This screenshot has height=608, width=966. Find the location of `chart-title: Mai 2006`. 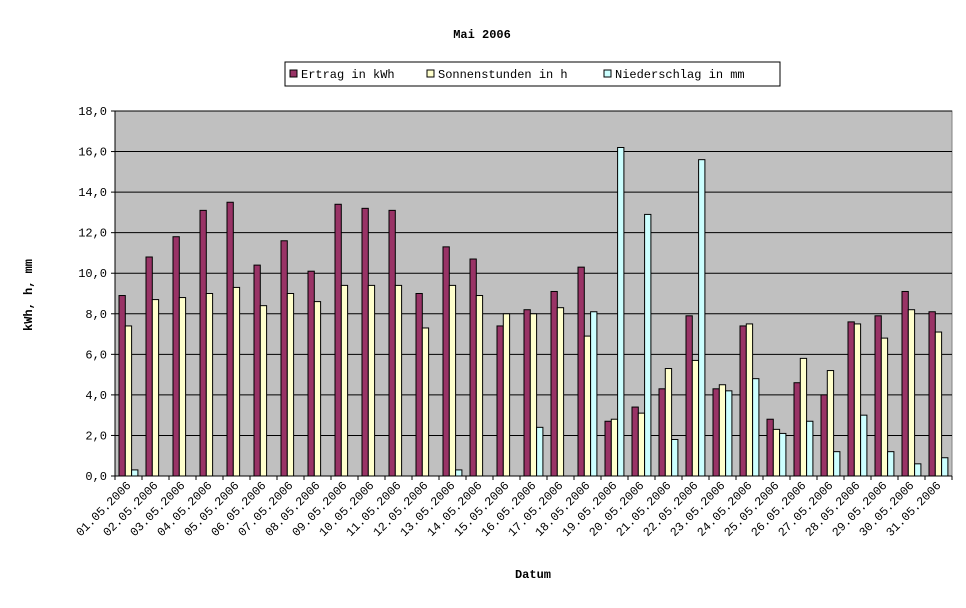

chart-title: Mai 2006 is located at coordinates (482, 35).